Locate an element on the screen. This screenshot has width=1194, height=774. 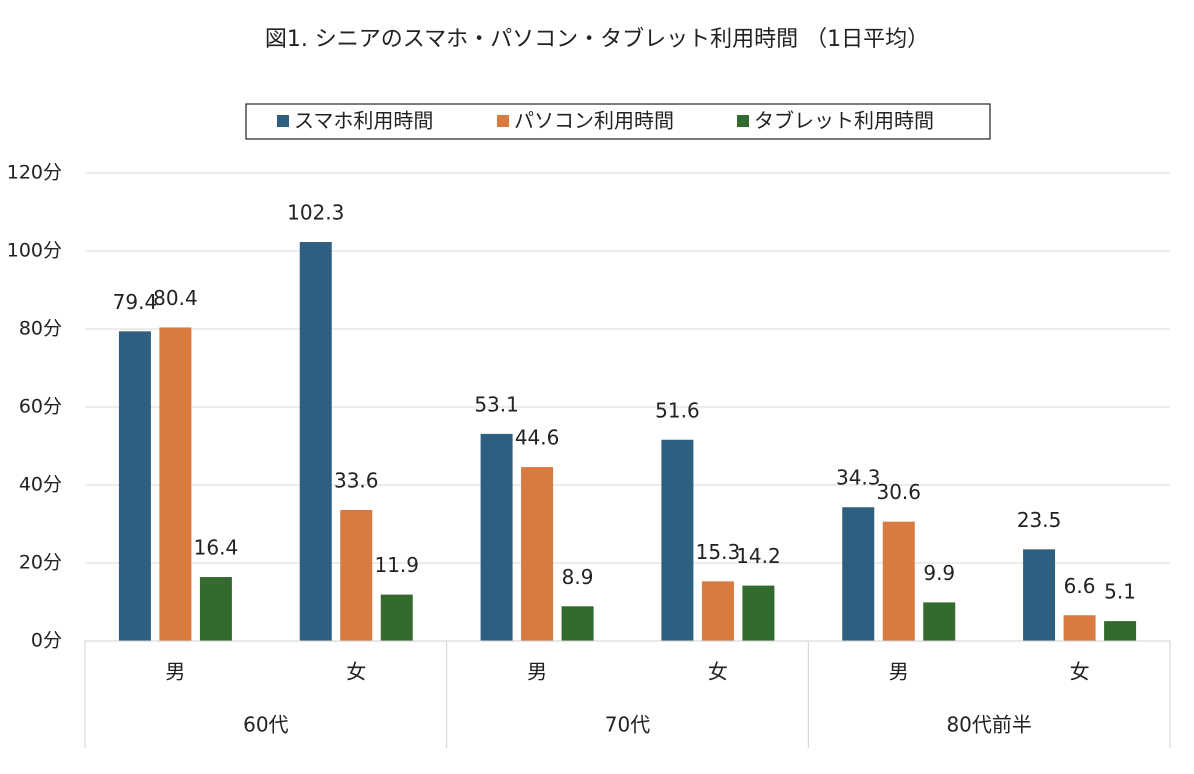
value-label: 34.3 is located at coordinates (858, 478).